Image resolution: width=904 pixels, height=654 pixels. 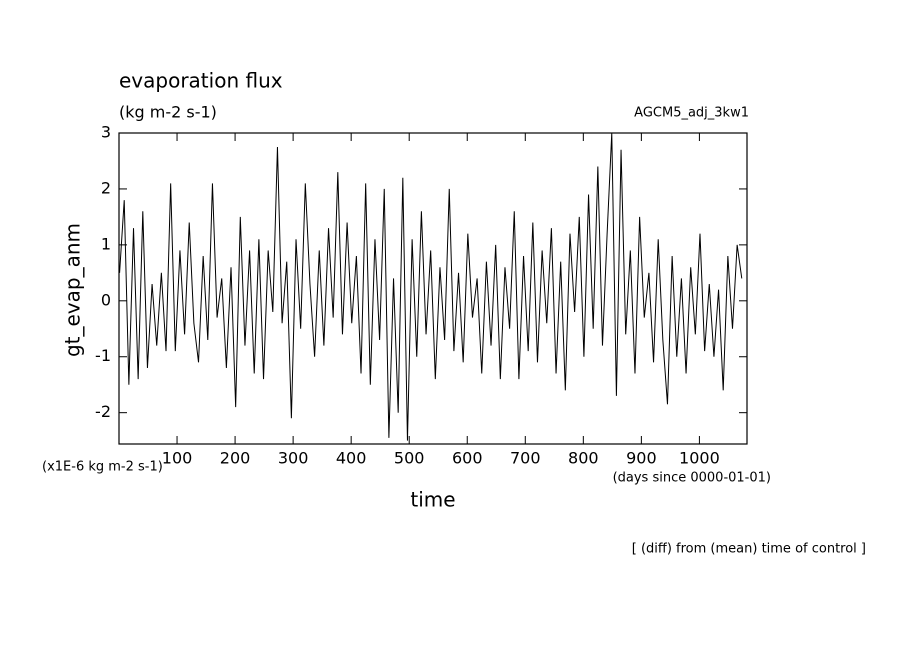 What do you see at coordinates (106, 132) in the screenshot?
I see `y-tick-label: 3` at bounding box center [106, 132].